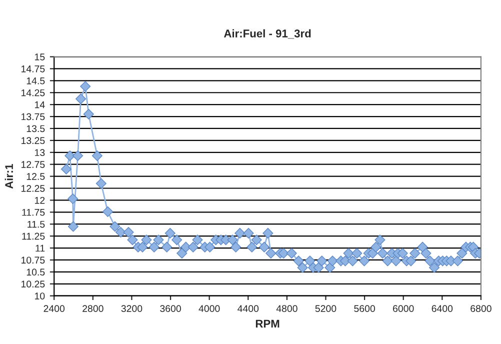 The width and height of the screenshot is (501, 344). Describe the element at coordinates (248, 308) in the screenshot. I see `x-tick-label: 4400` at that location.